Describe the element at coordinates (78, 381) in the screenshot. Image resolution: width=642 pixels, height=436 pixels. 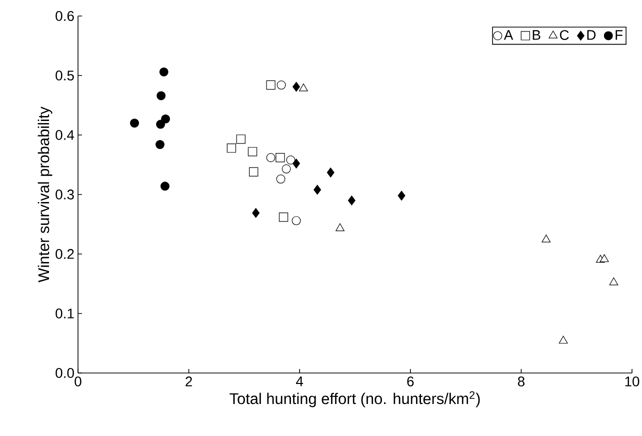
I see `x-tick-label: 0` at that location.